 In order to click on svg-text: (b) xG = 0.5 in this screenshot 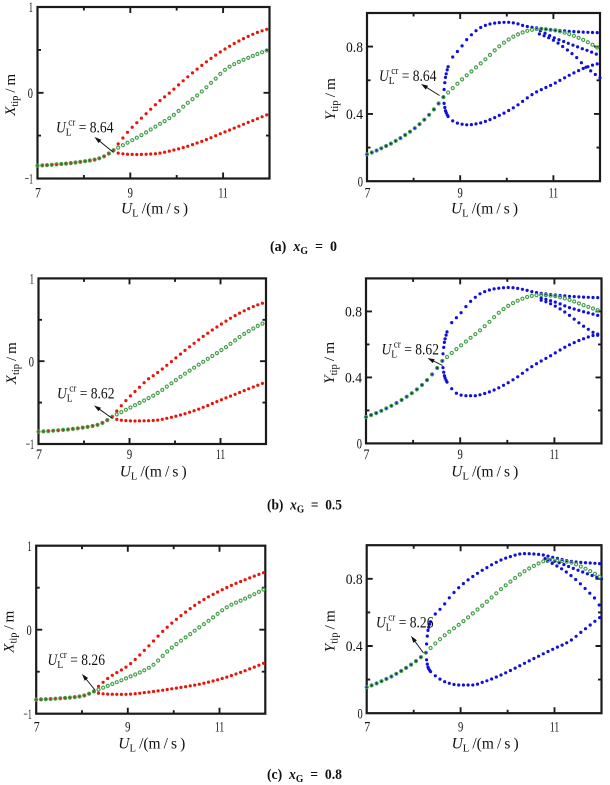, I will do `click(304, 507)`.